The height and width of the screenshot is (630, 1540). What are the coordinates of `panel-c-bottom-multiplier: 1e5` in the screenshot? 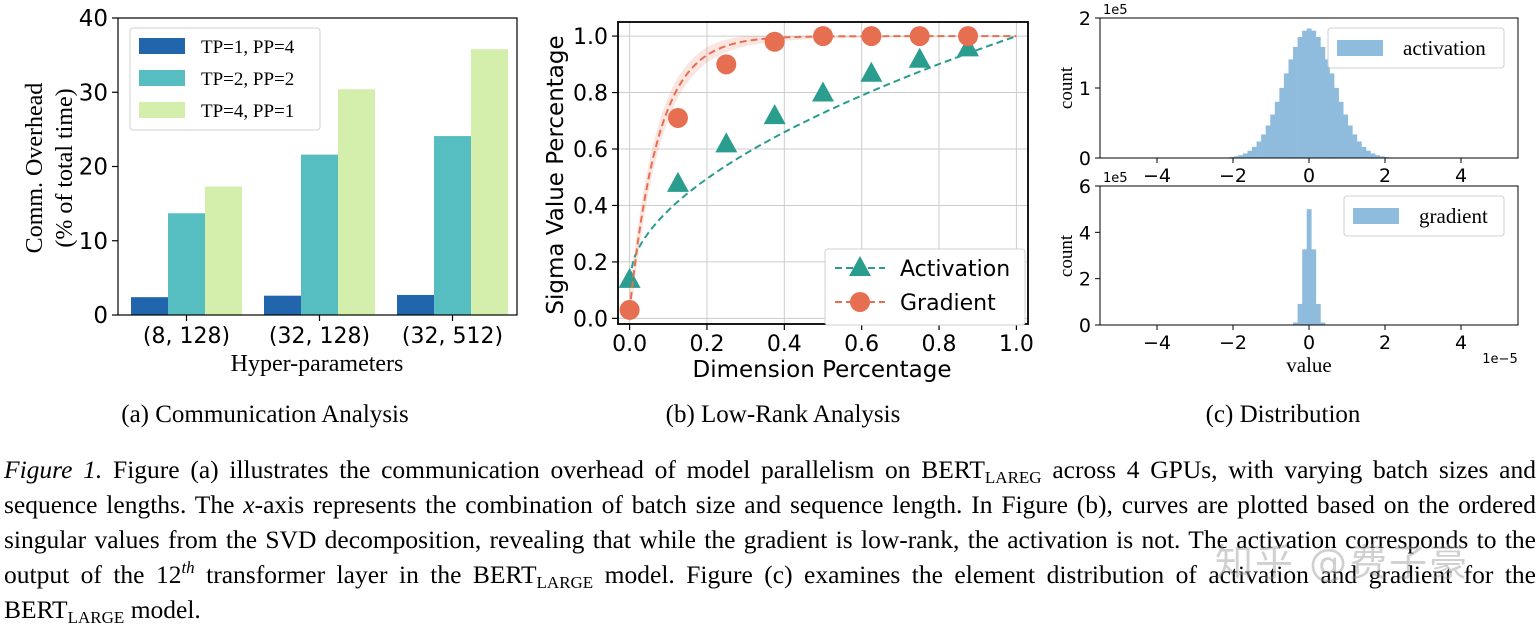 It's located at (1115, 178).